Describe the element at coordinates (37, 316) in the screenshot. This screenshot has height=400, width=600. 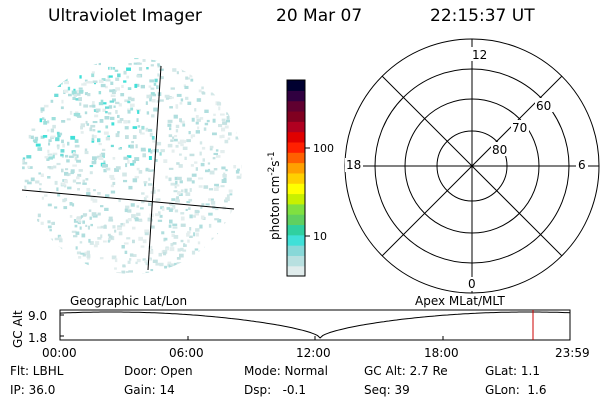
I see `altitude-tick-9: 9.0` at that location.